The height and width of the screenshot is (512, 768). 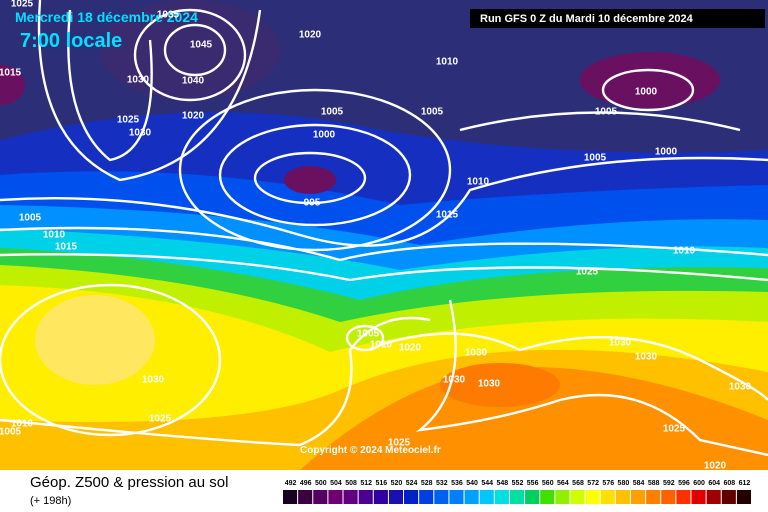 What do you see at coordinates (699, 483) in the screenshot?
I see `scale-label: 600` at bounding box center [699, 483].